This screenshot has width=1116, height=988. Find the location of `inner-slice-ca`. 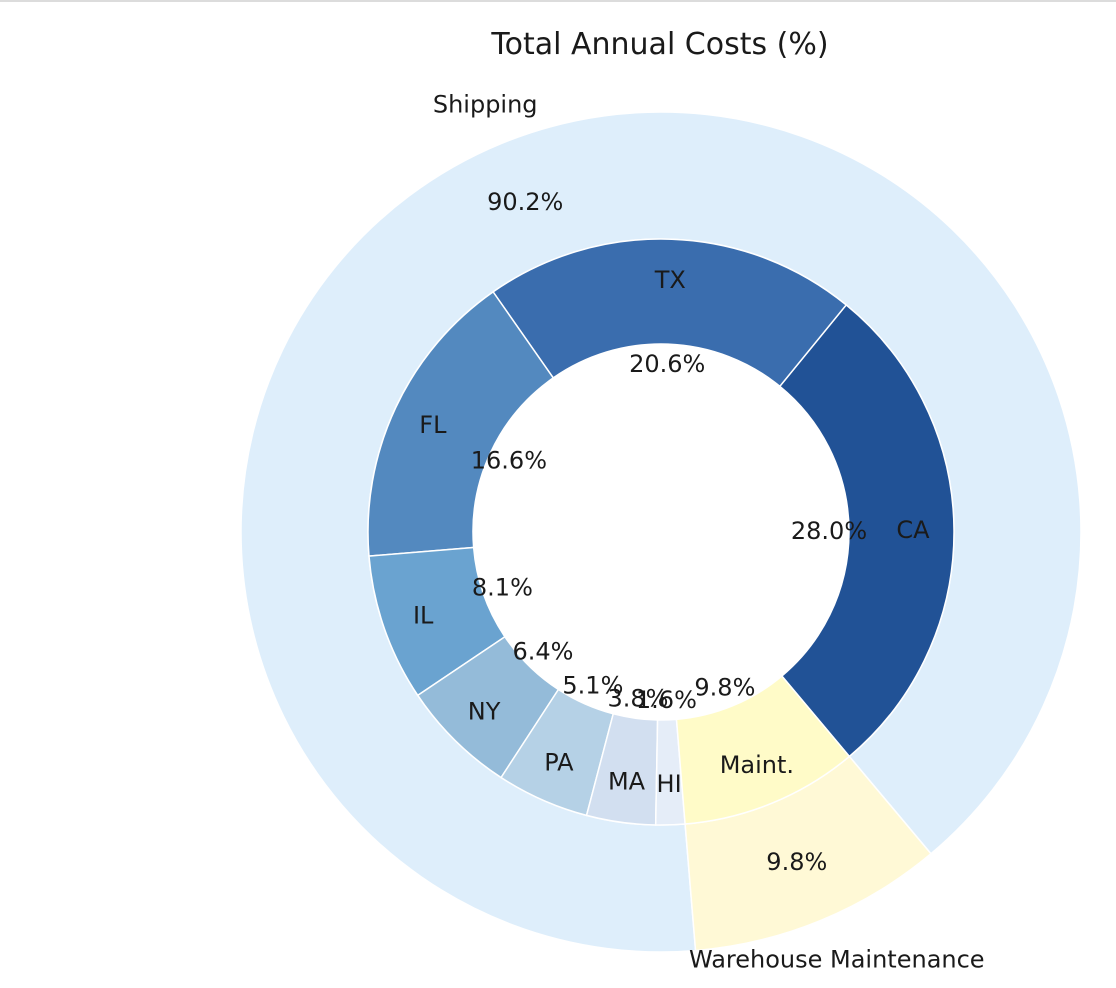

inner-slice-ca is located at coordinates (866, 530).